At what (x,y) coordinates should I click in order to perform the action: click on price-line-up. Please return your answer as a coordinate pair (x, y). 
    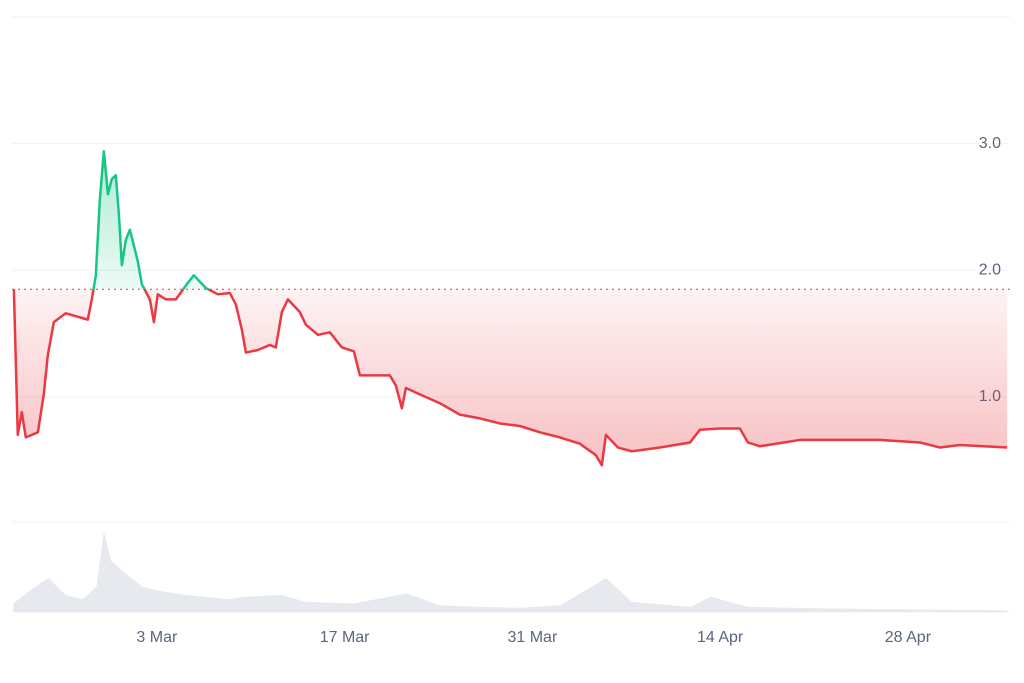
    Looking at the image, I should click on (112, 219).